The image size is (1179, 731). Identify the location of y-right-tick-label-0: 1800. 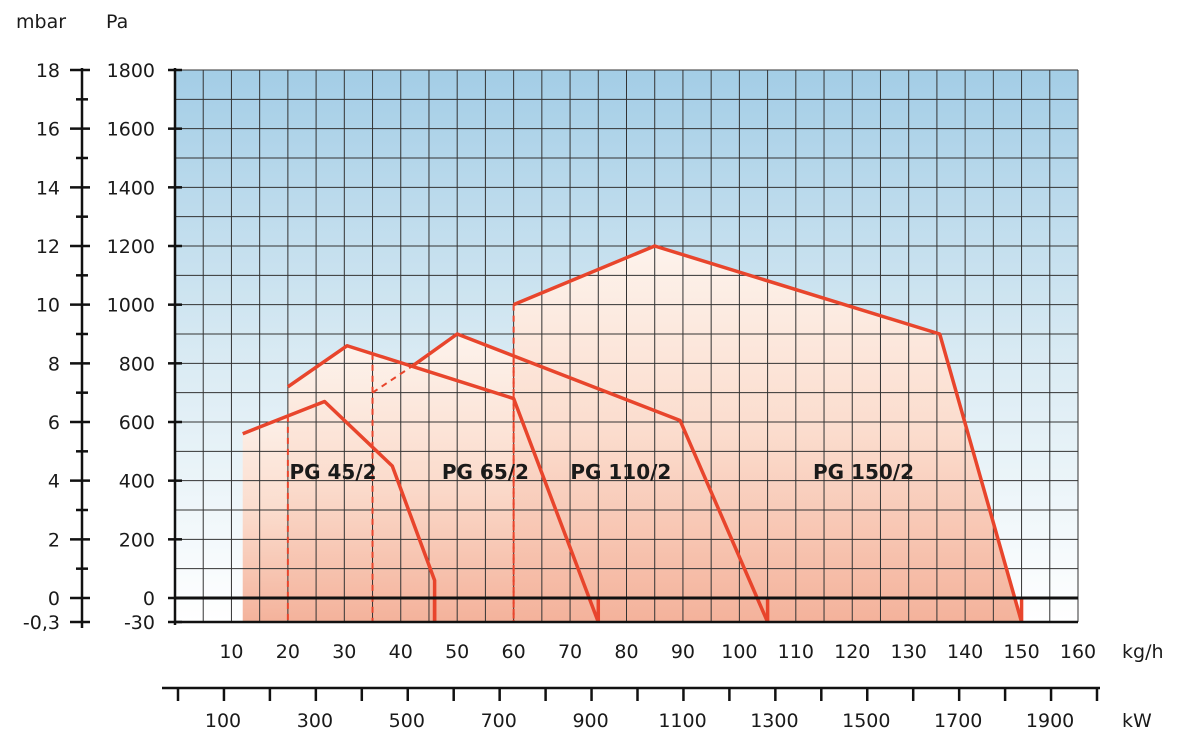
(131, 71).